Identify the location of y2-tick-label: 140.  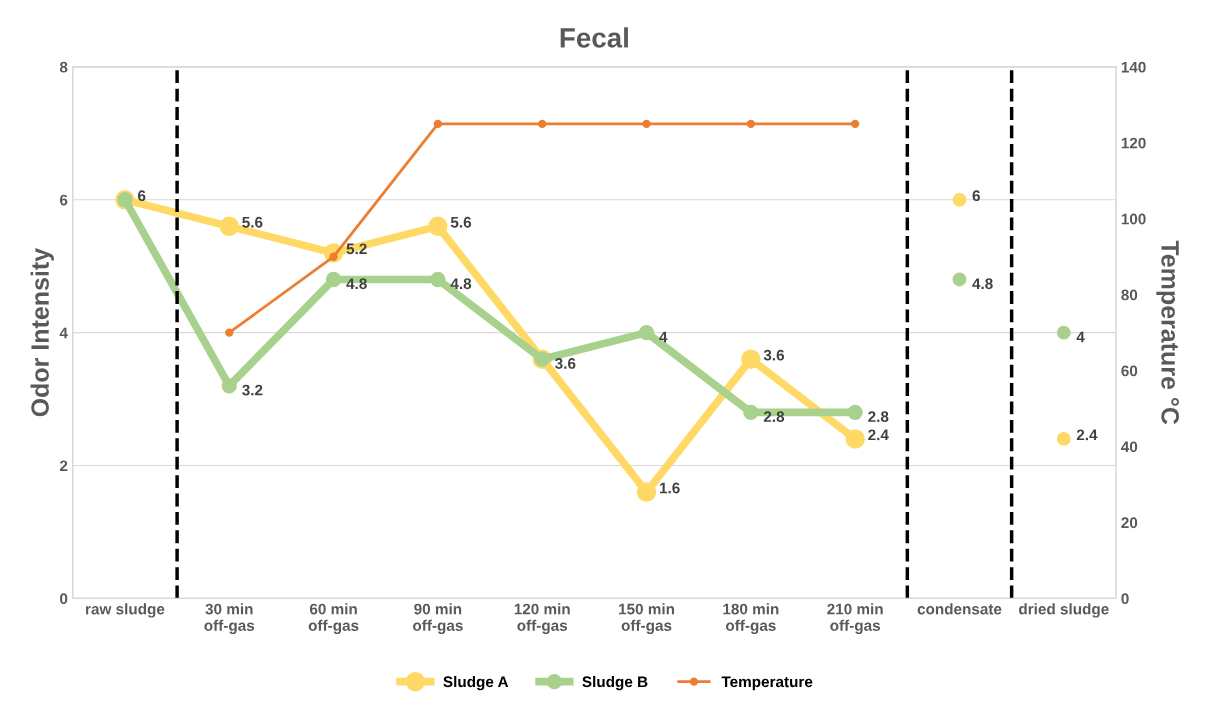
(1133, 67).